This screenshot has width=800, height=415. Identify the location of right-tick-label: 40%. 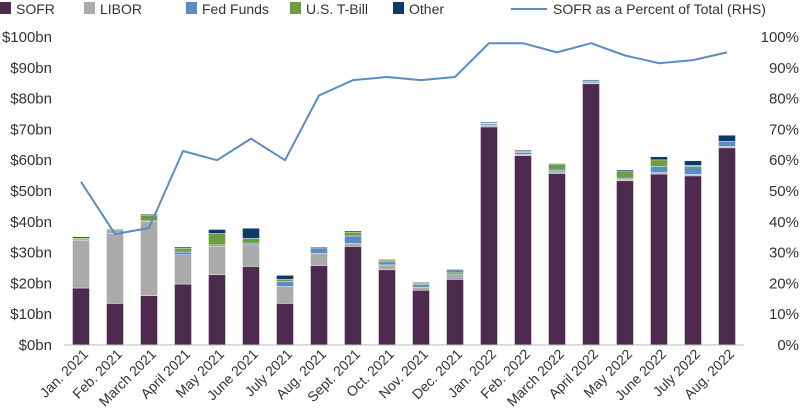
(784, 222).